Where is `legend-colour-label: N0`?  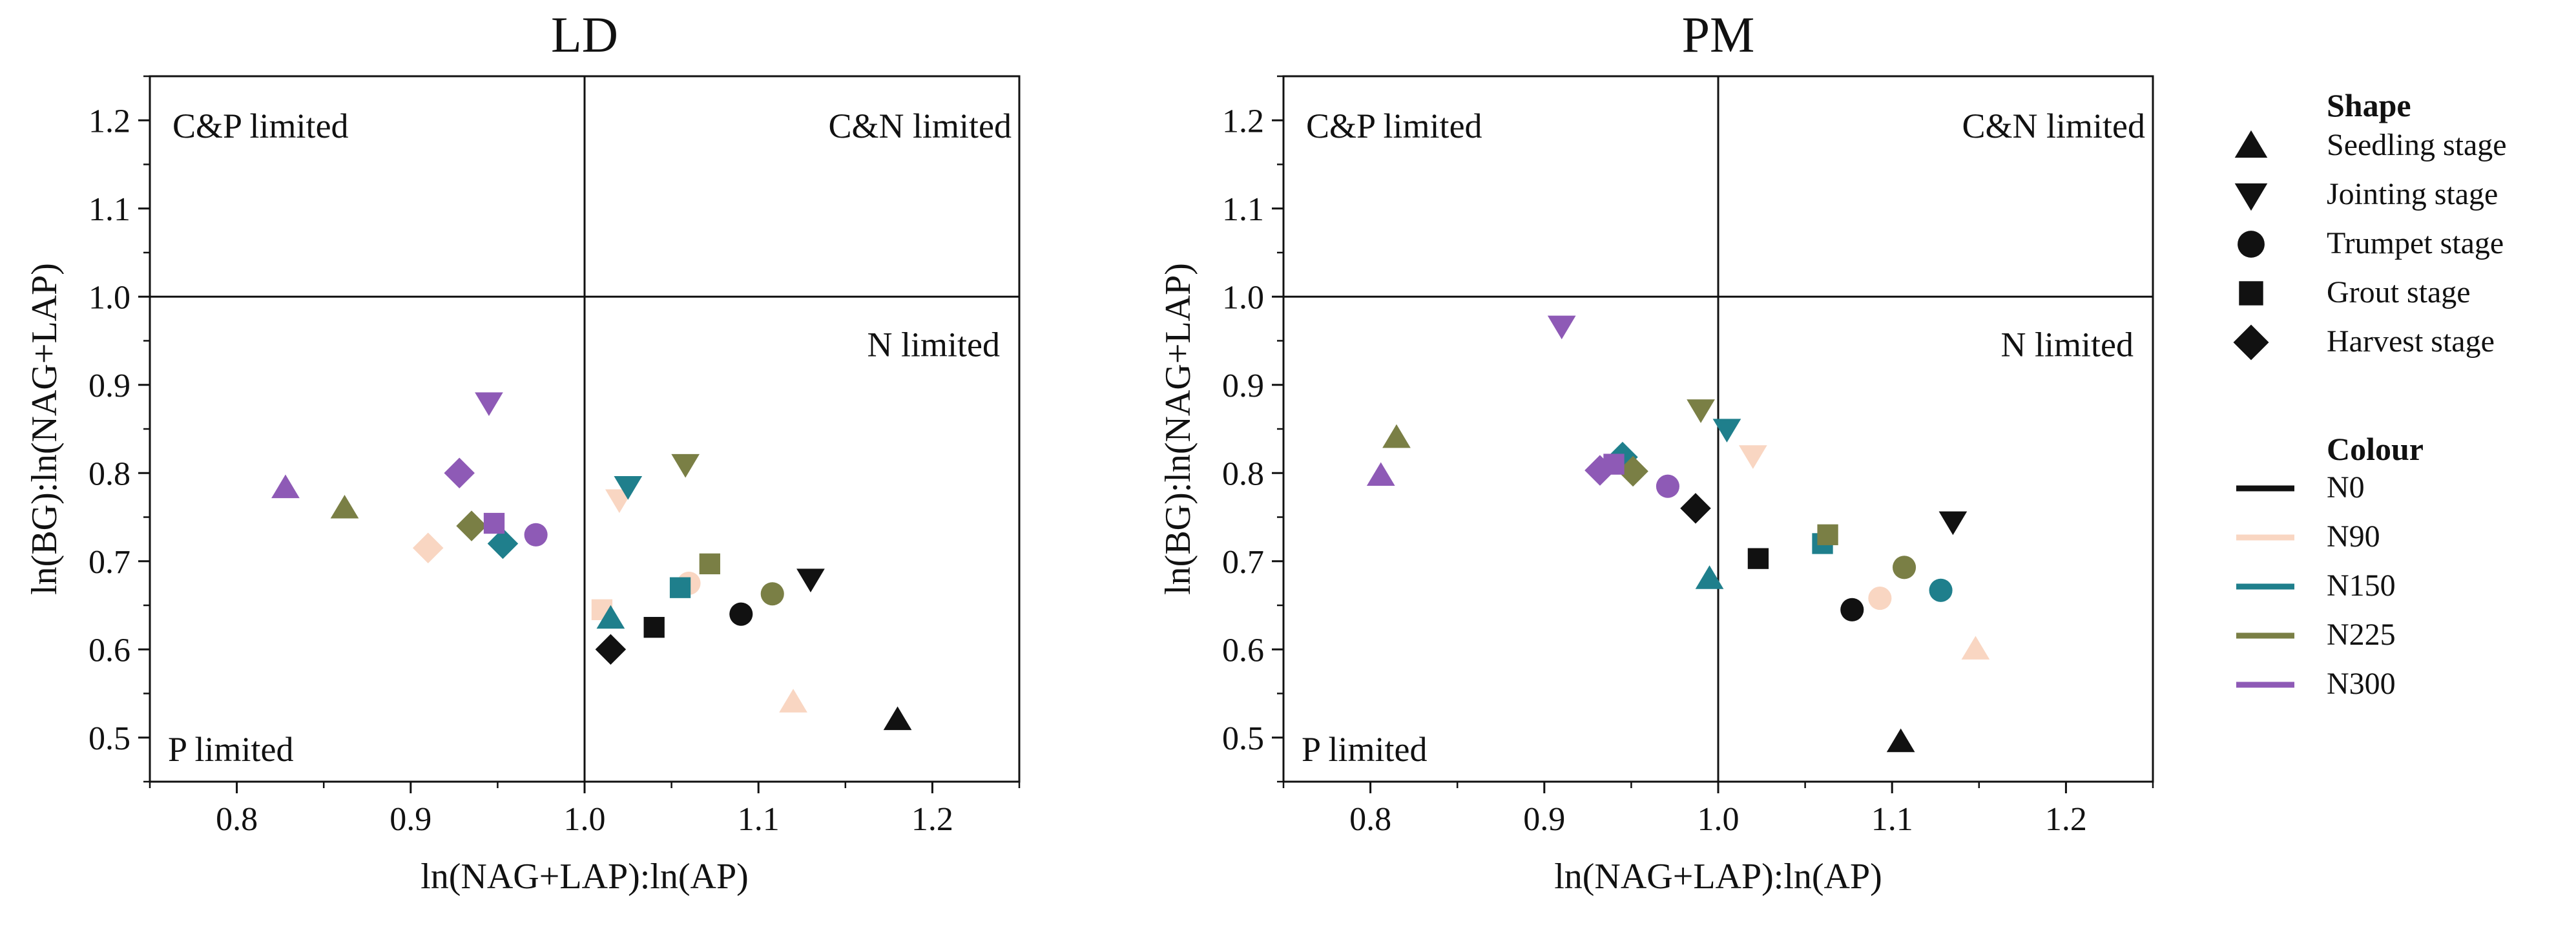 legend-colour-label: N0 is located at coordinates (2346, 488).